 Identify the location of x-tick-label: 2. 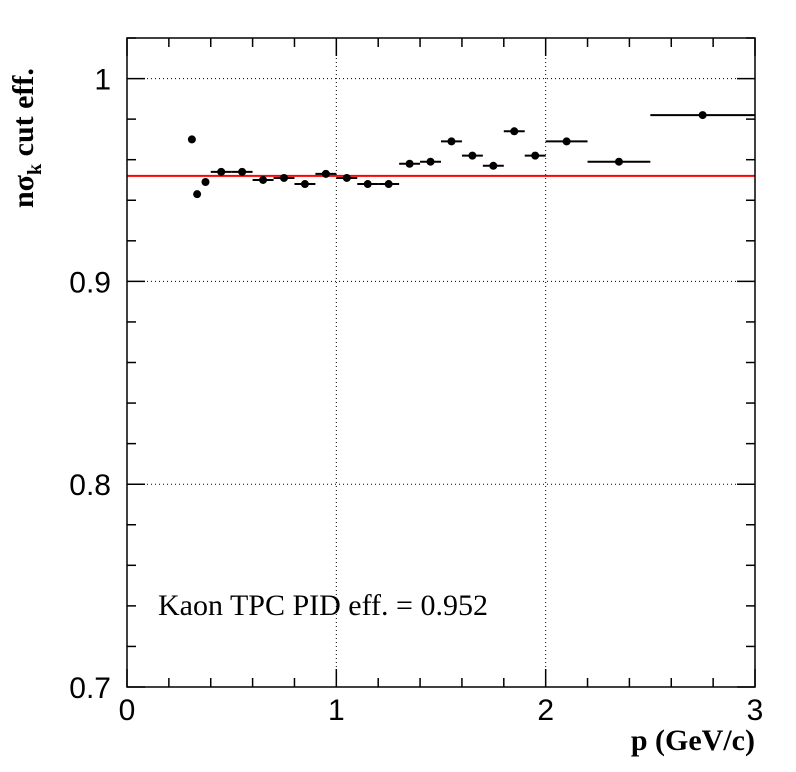
(545, 710).